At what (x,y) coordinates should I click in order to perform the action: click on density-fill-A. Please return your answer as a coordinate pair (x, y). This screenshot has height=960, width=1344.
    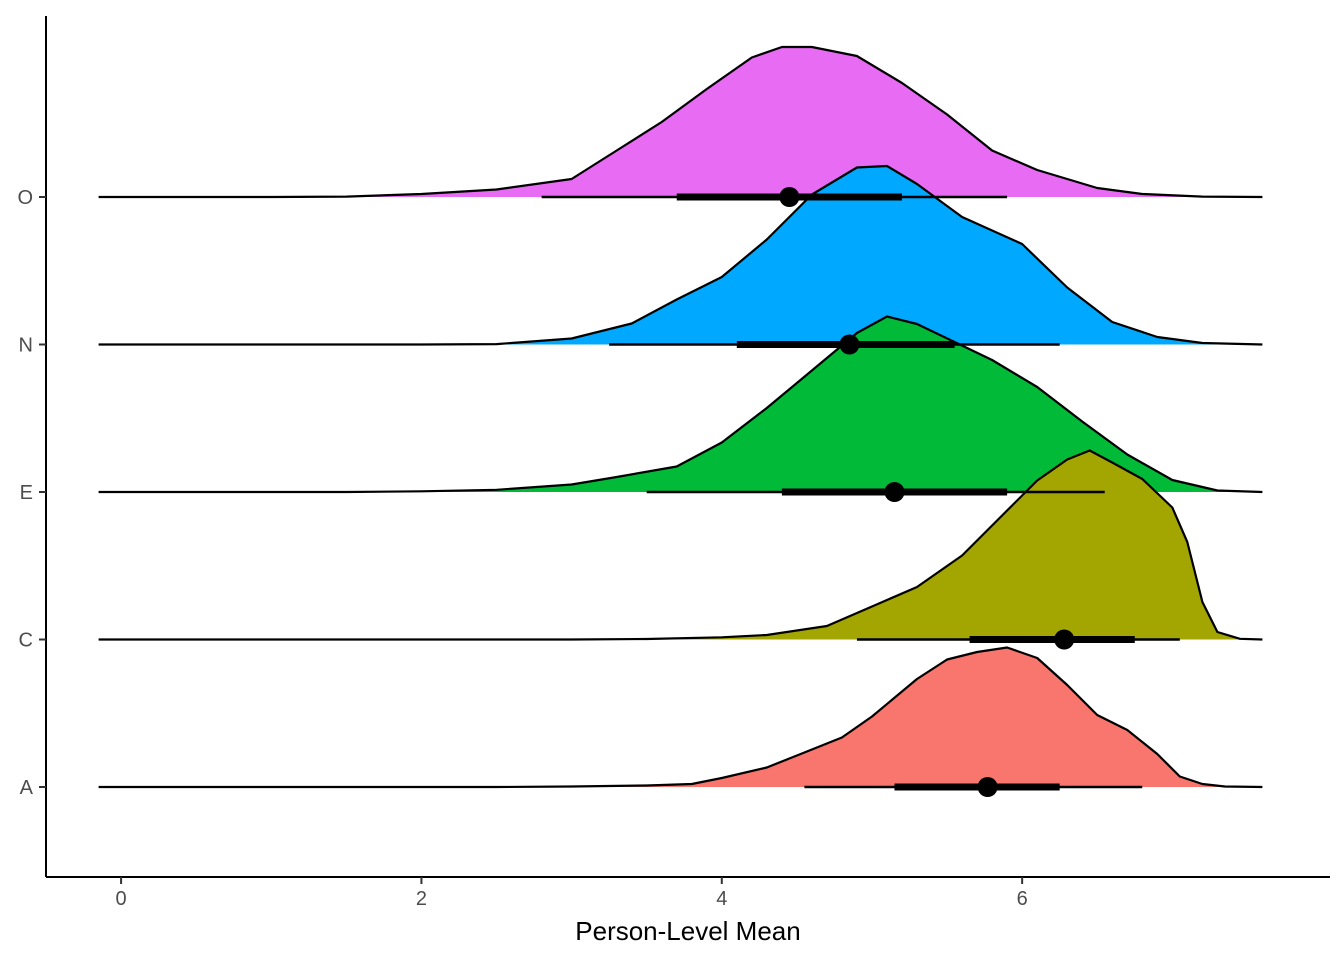
    Looking at the image, I should click on (680, 717).